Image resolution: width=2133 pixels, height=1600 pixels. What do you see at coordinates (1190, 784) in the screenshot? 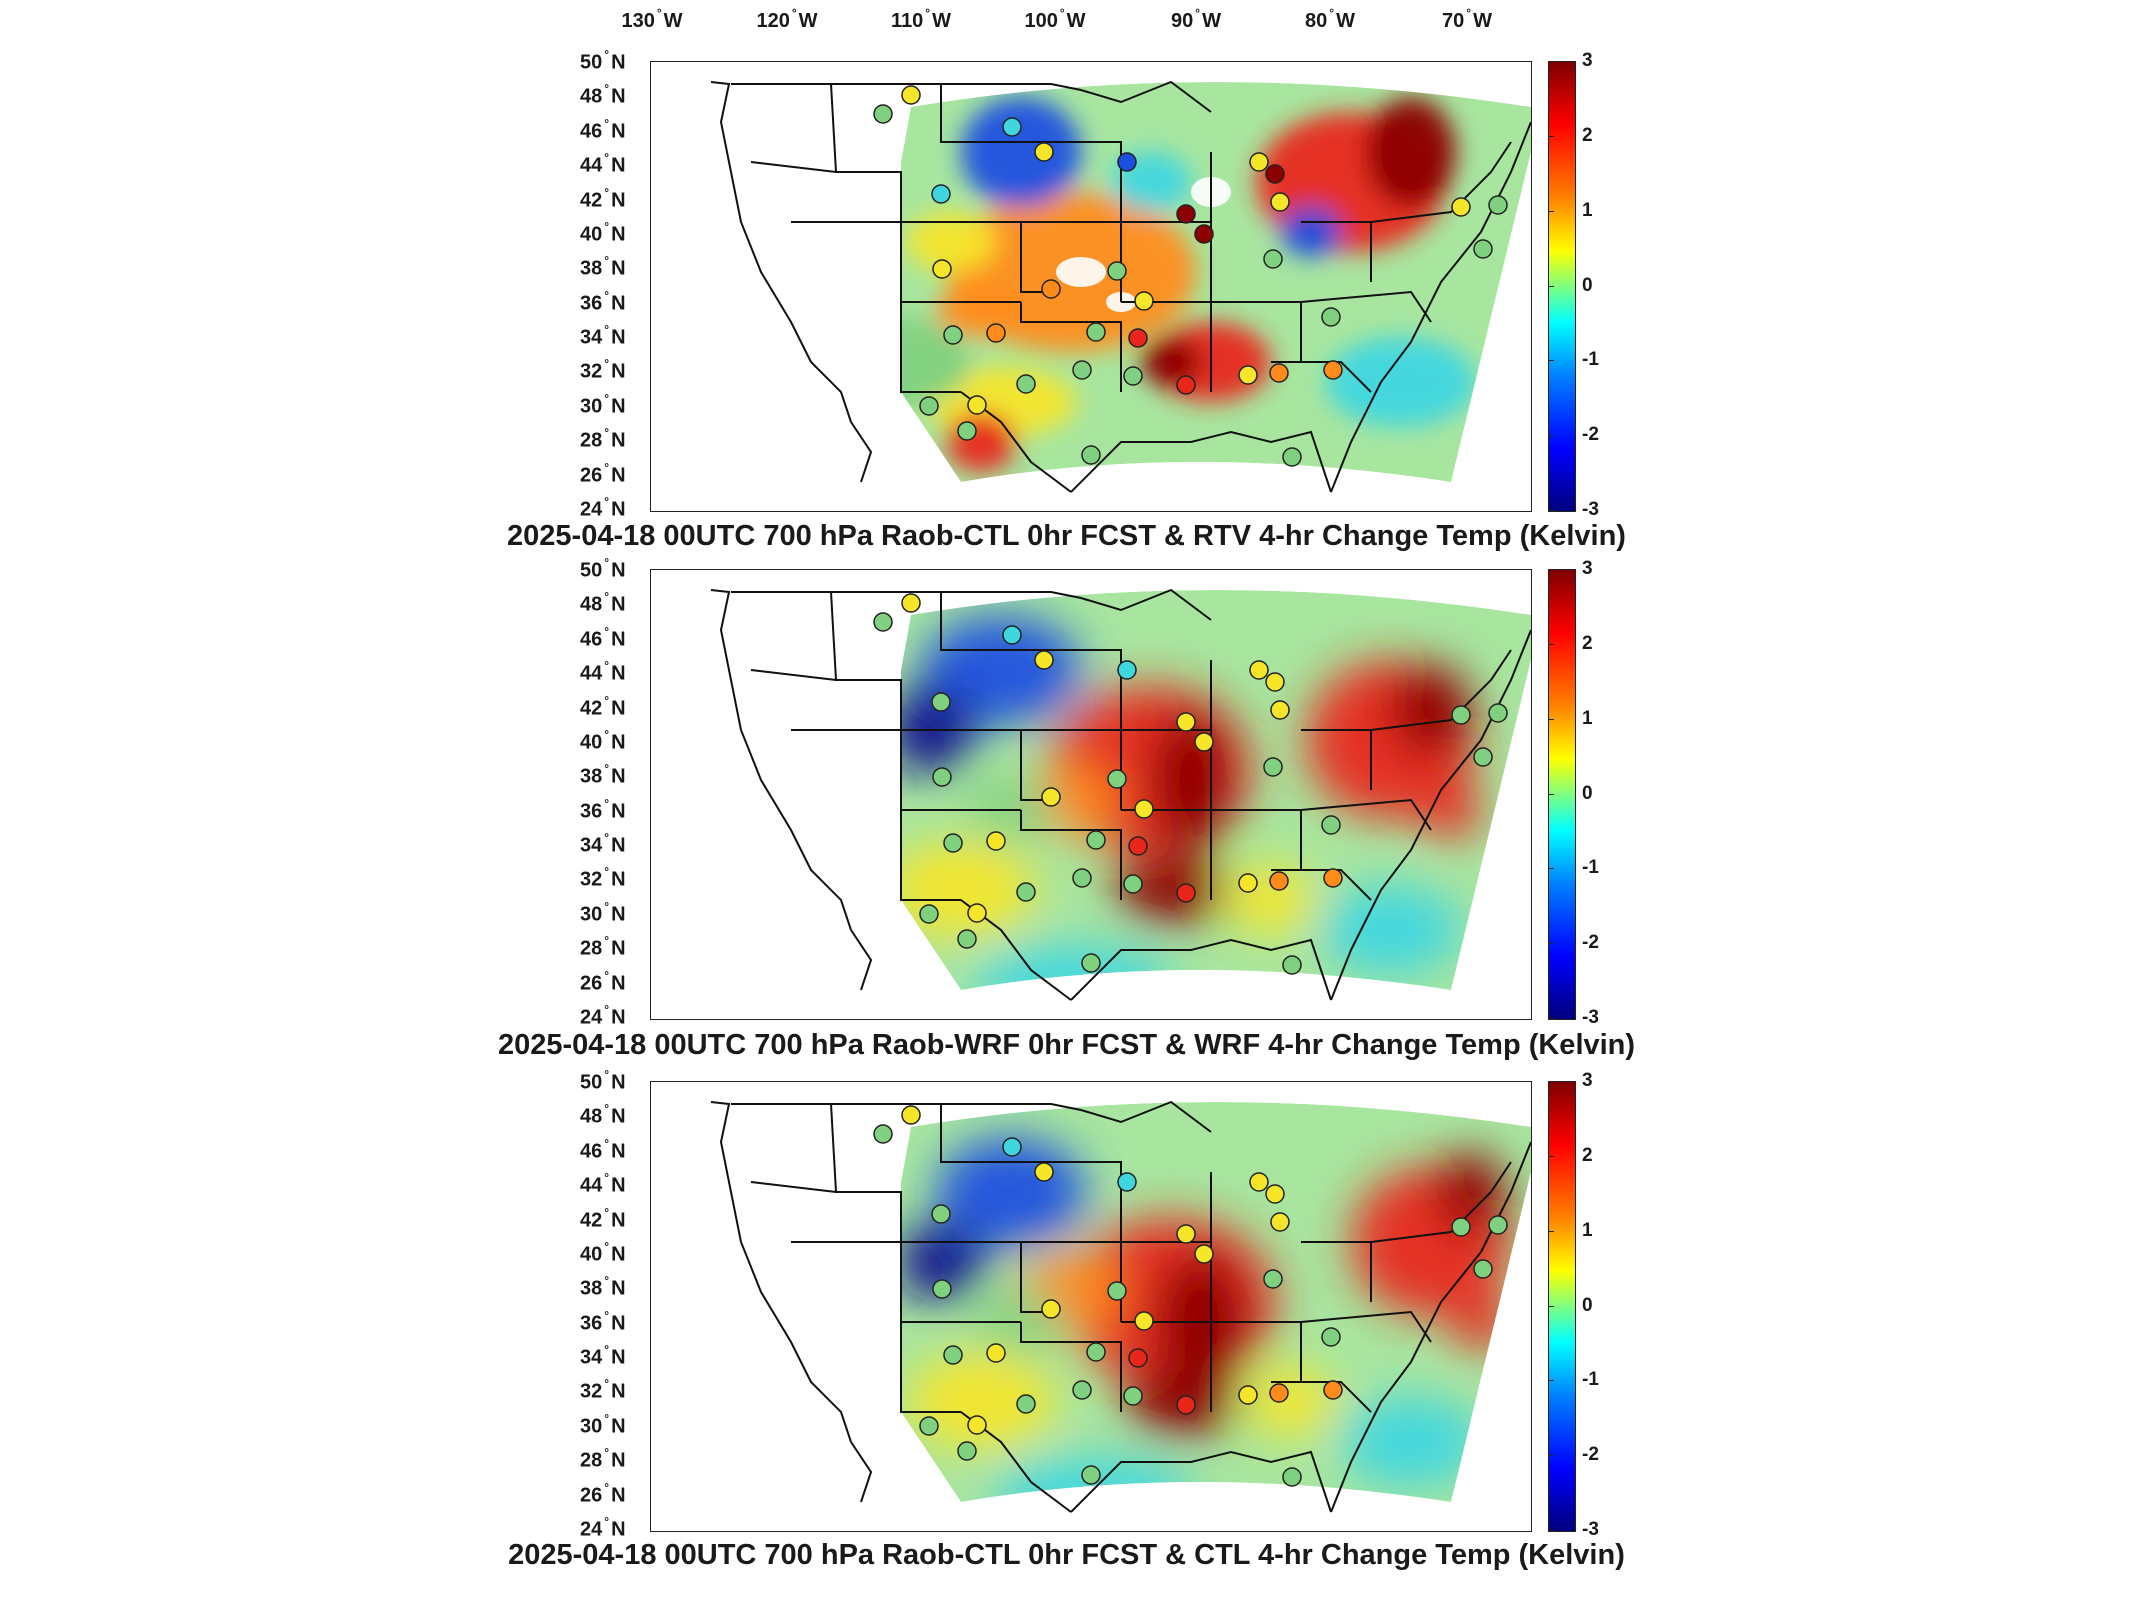
I see `raob-stations` at bounding box center [1190, 784].